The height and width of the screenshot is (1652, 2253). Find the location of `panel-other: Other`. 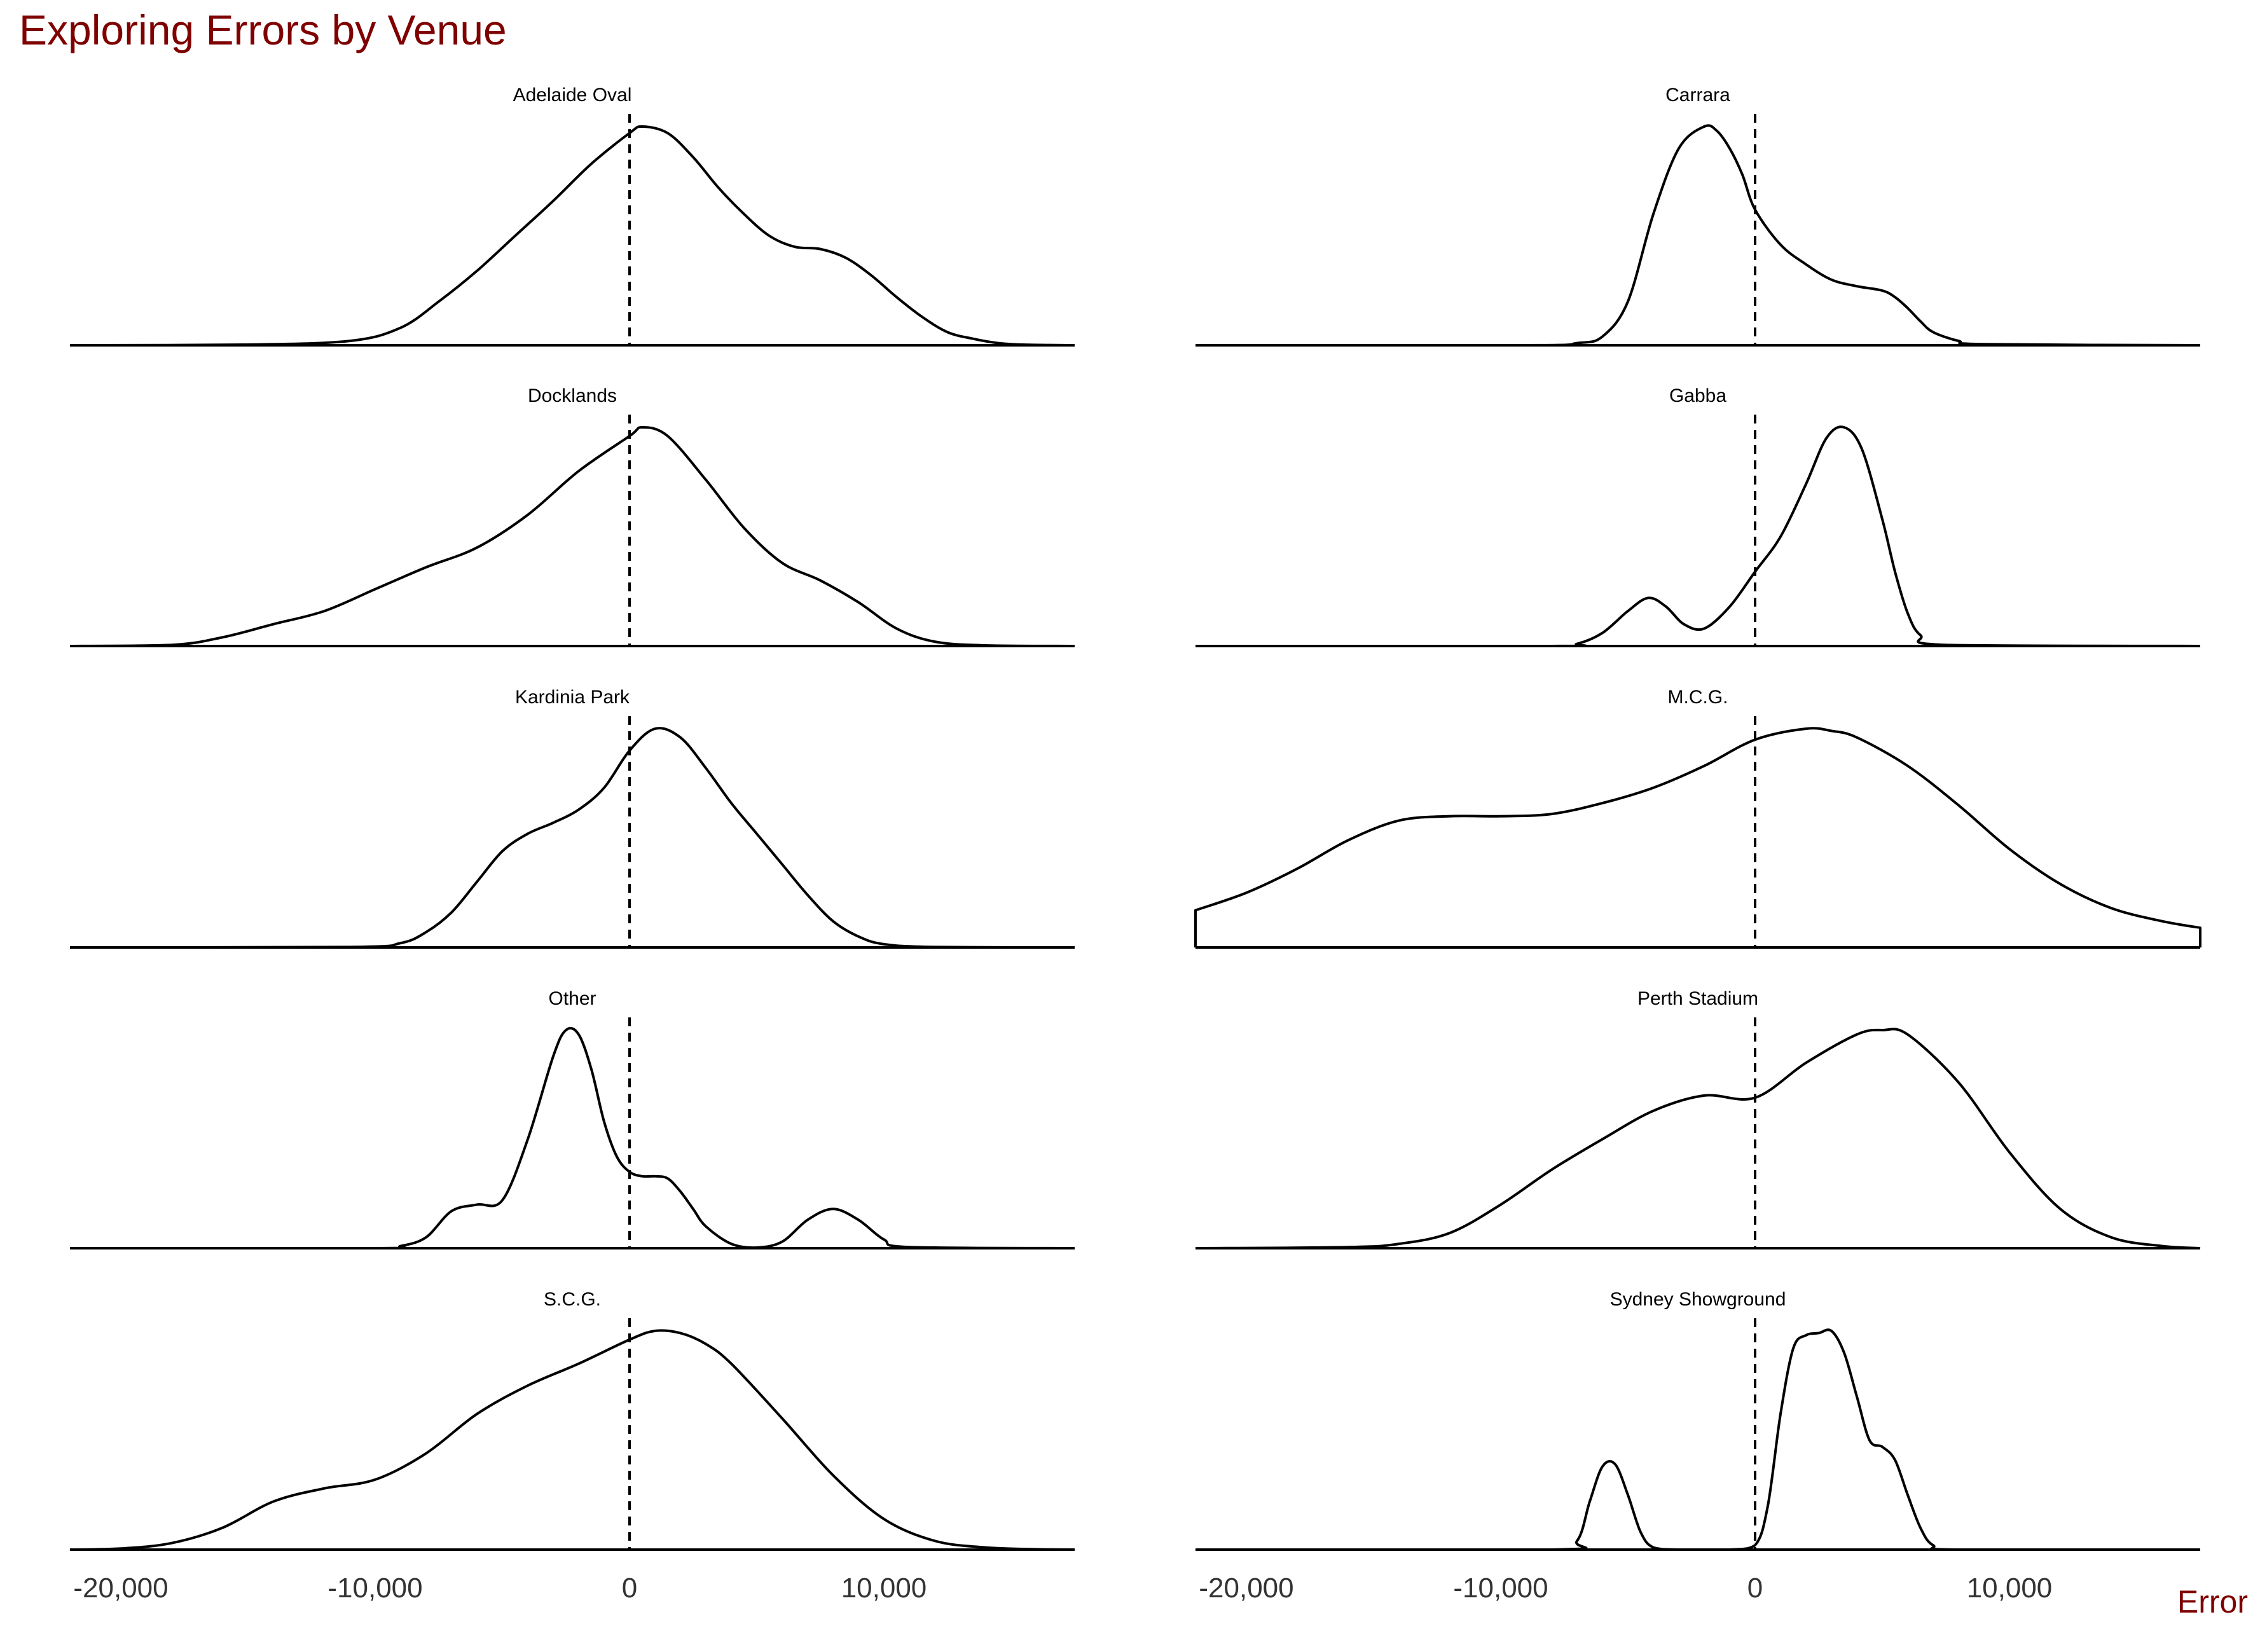

panel-other: Other is located at coordinates (572, 1119).